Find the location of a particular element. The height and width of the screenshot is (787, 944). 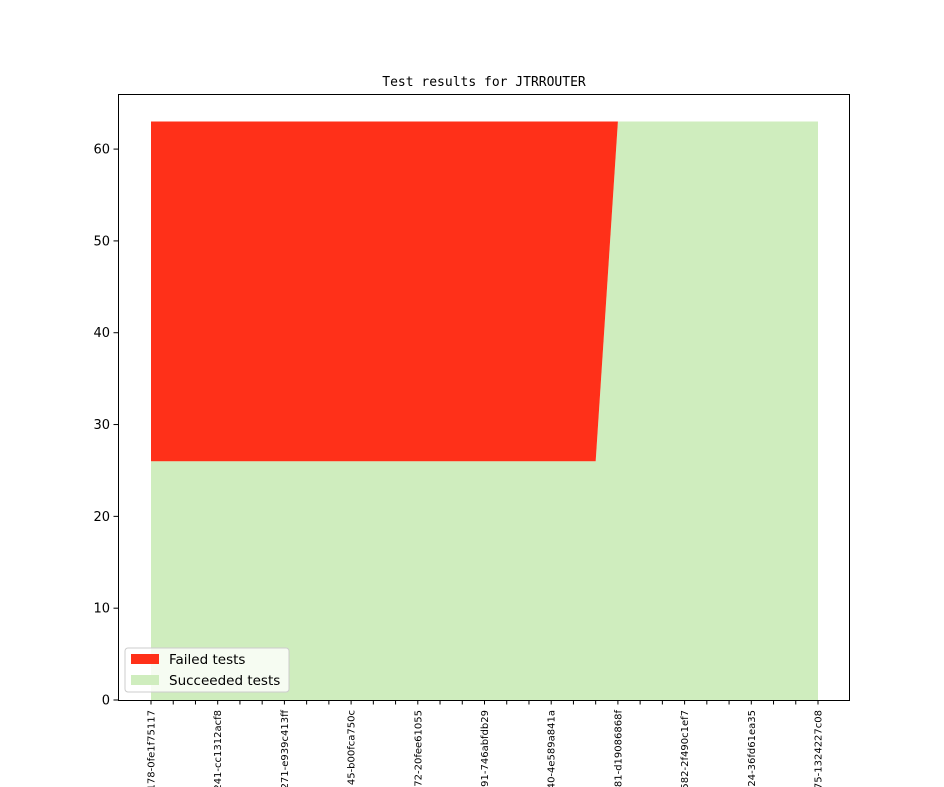

x-tick-label: 72-20fee61055 is located at coordinates (418, 748).